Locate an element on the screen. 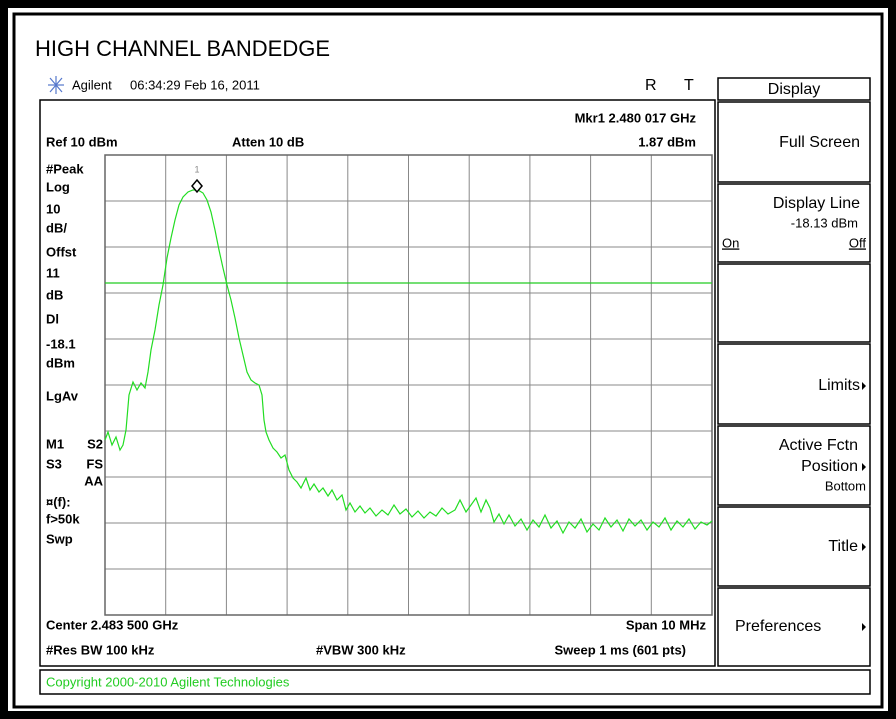 The image size is (896, 719). span: Span 10 MHz is located at coordinates (666, 624).